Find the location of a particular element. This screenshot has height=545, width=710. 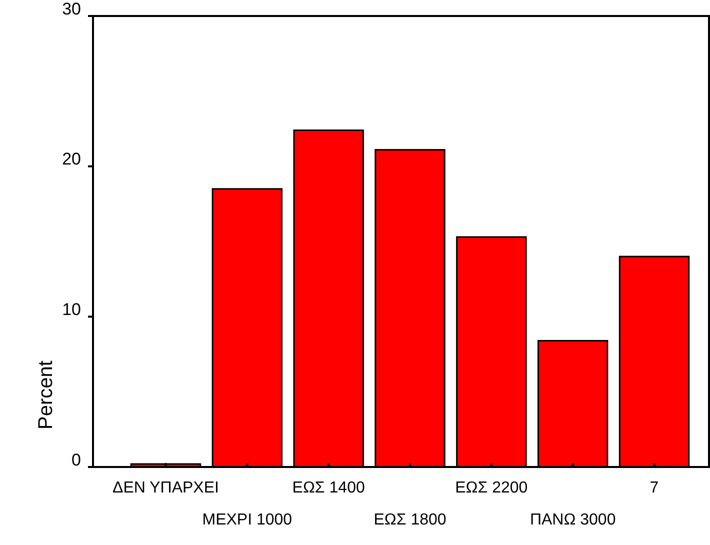

x-tick-label: ΕΩΣ 1400 is located at coordinates (328, 487).